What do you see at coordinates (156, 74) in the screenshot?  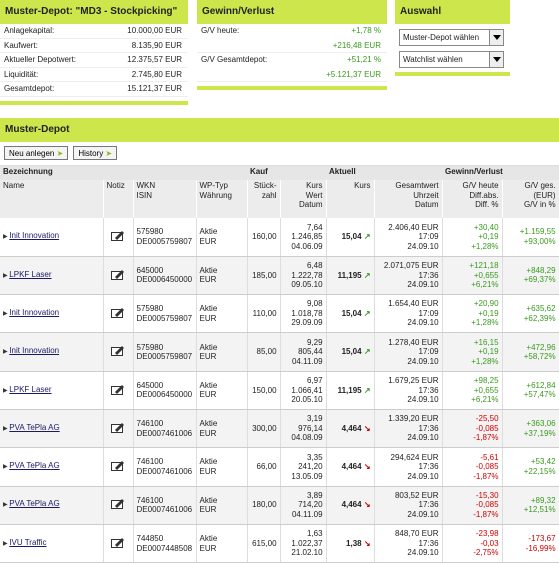 I see `value: 2.745,80 EUR` at bounding box center [156, 74].